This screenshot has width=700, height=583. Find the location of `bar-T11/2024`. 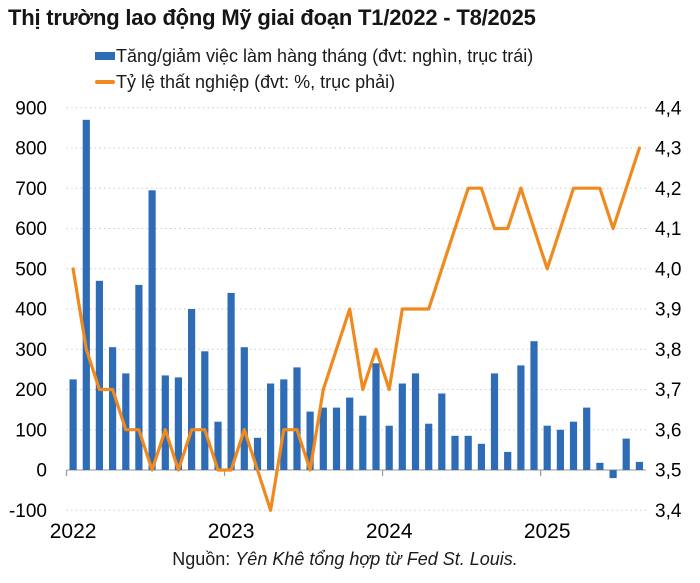

bar-T11/2024 is located at coordinates (521, 418).